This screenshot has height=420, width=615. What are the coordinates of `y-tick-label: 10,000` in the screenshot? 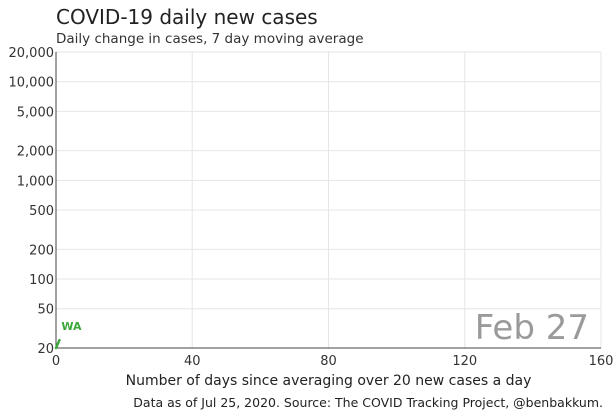 It's located at (32, 83).